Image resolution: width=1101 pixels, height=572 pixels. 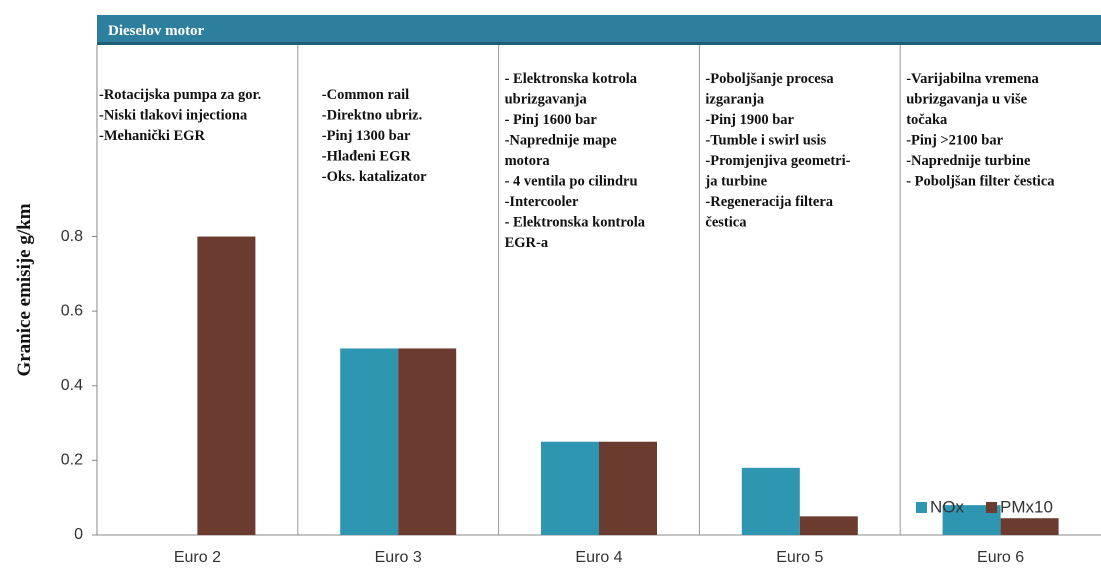 I want to click on annotation-line: - Poboljšan filter čestica, so click(x=980, y=182).